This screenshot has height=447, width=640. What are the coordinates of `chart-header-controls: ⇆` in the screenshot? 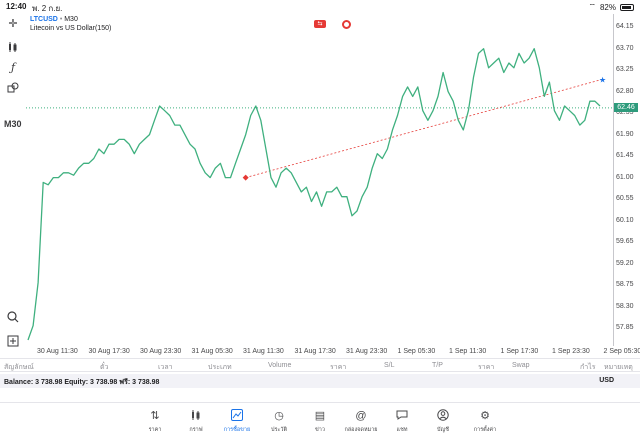 It's located at (332, 24).